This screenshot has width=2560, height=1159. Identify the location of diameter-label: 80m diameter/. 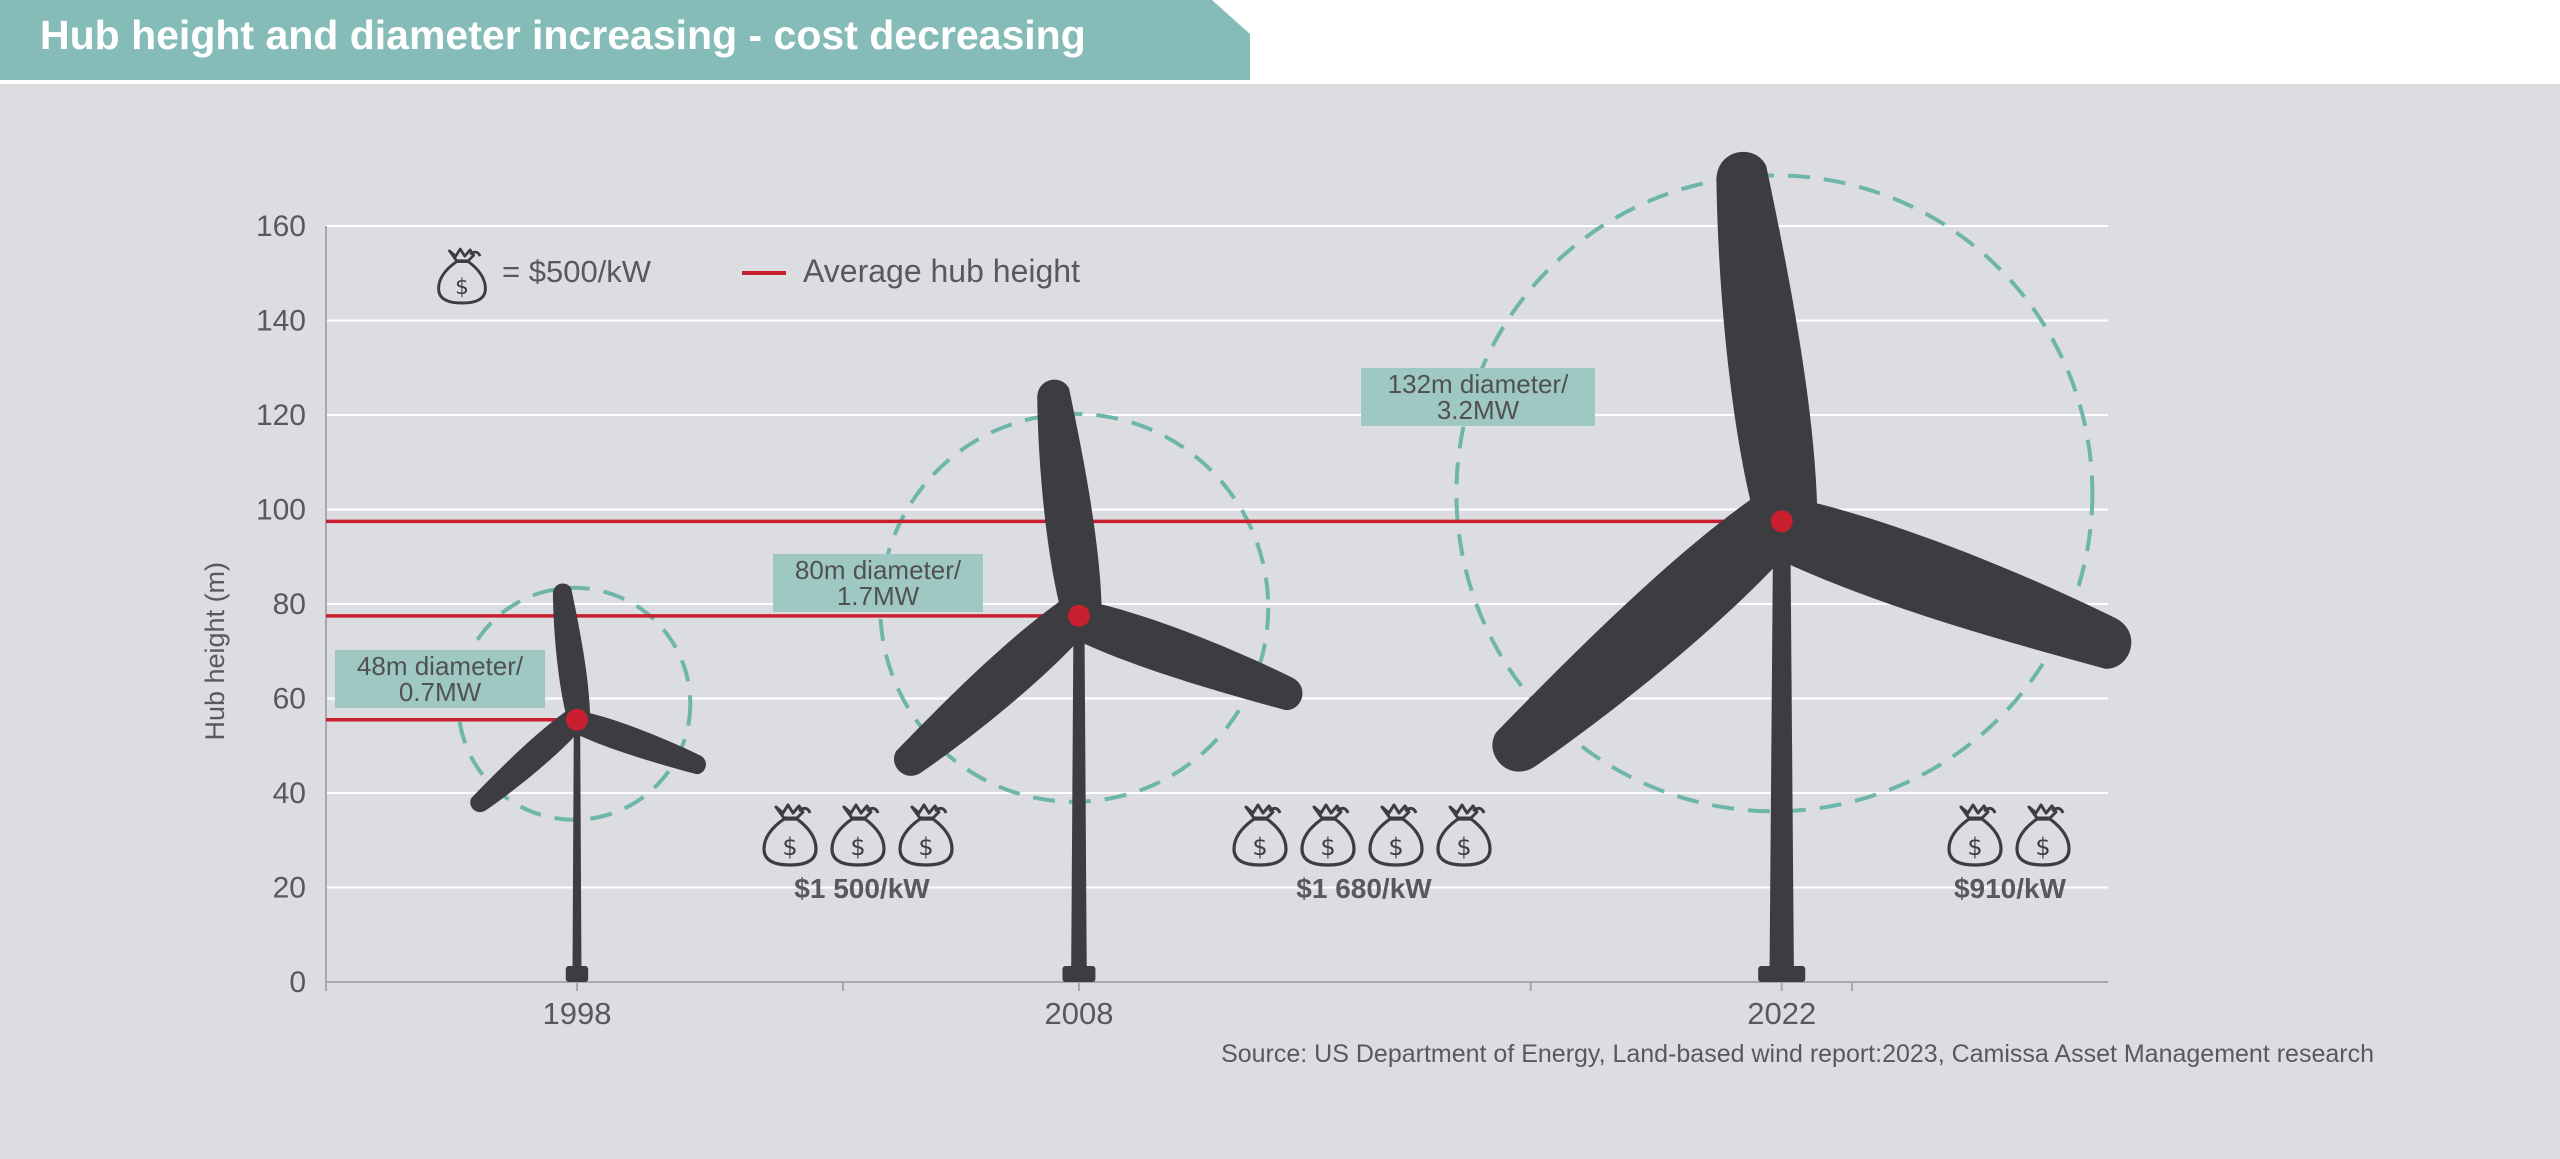
(878, 570).